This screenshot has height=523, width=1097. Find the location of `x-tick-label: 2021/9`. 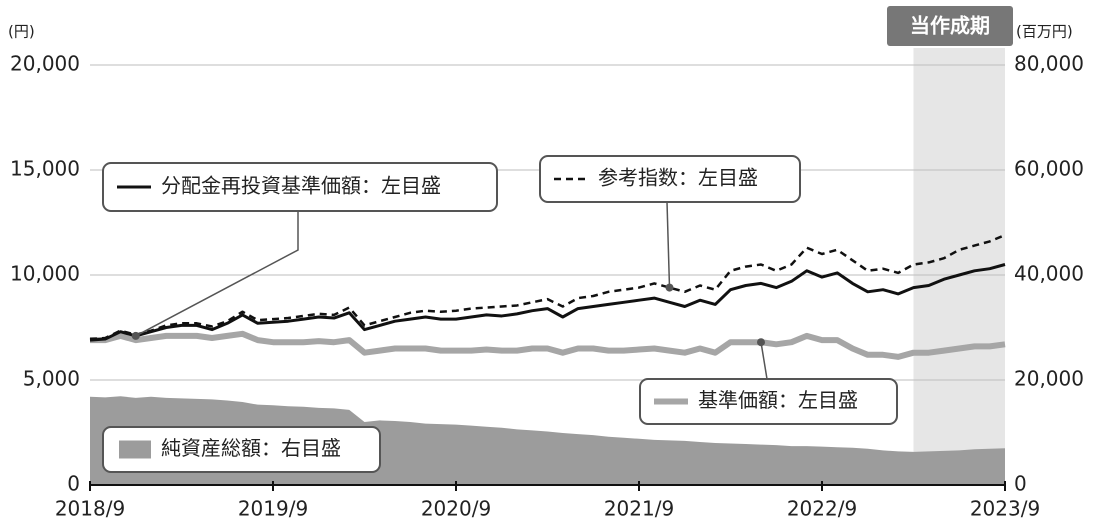

x-tick-label: 2021/9 is located at coordinates (639, 509).